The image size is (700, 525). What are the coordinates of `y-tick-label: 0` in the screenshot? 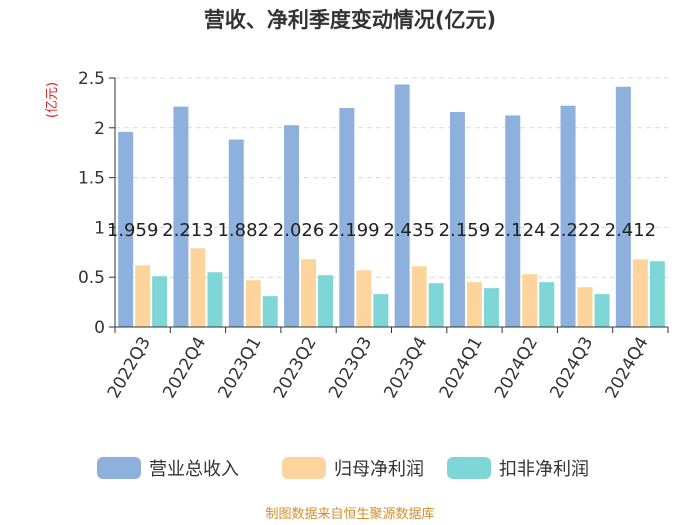 It's located at (99, 328).